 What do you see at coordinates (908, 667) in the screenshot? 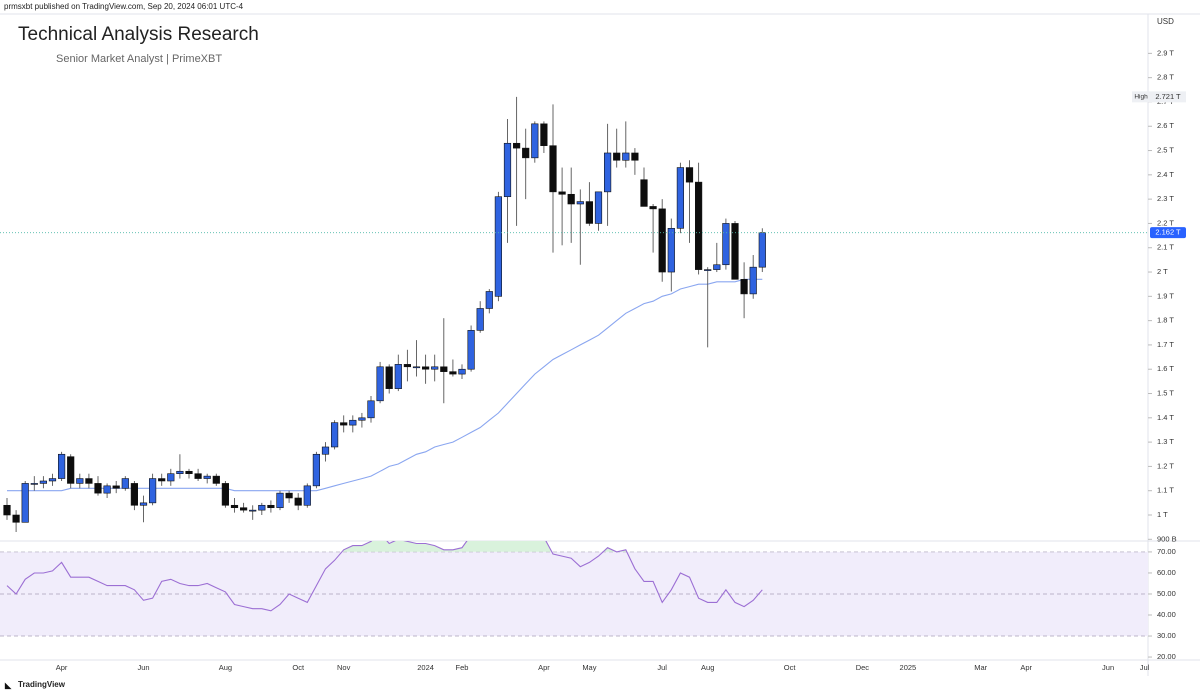
I see `x-tick-label: 2025` at bounding box center [908, 667].